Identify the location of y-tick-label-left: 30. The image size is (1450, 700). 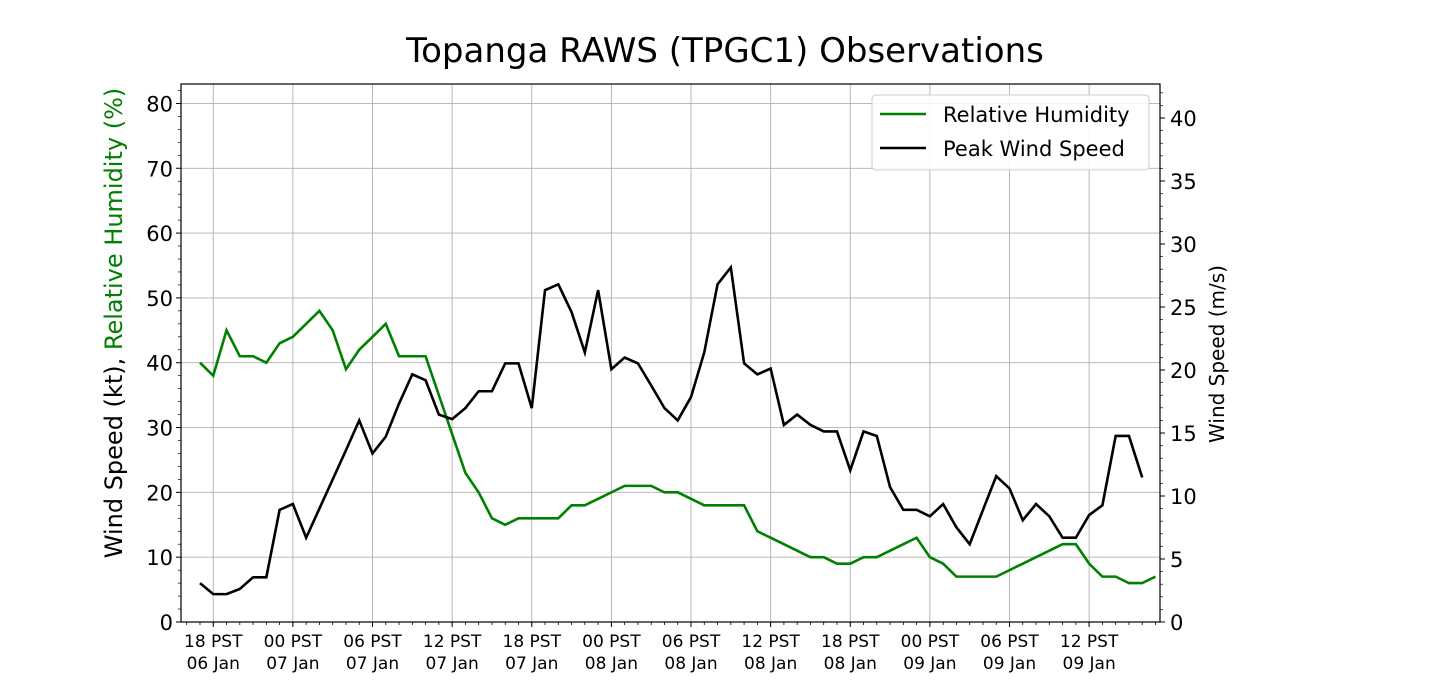
(159, 429).